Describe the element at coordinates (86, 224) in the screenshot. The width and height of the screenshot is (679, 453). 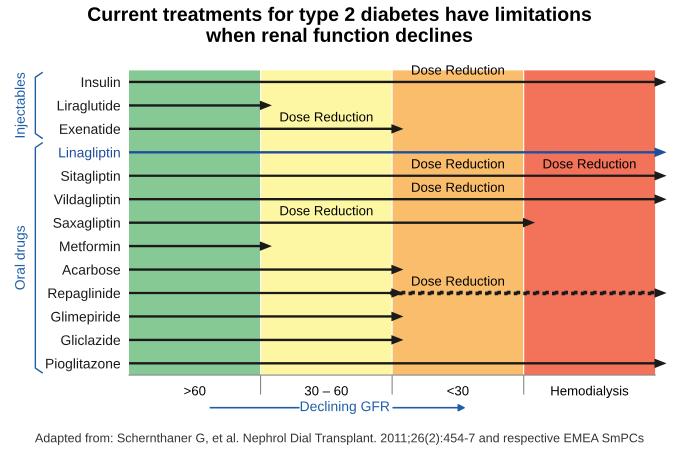
I see `y-tick-label: Saxagliptin` at that location.